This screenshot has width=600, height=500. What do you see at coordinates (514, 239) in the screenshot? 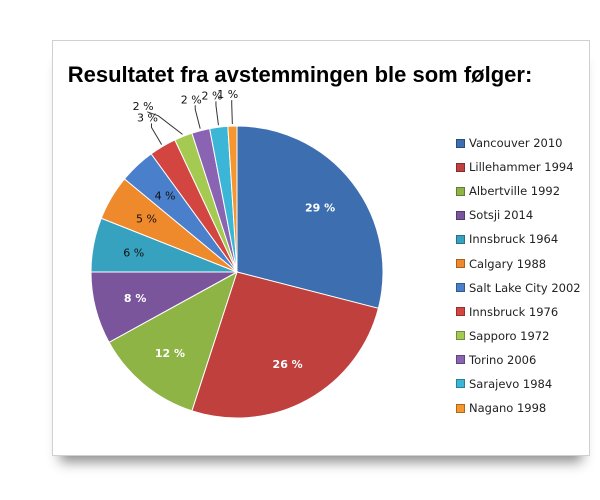
I see `legend-label: Innsbruck 1964` at bounding box center [514, 239].